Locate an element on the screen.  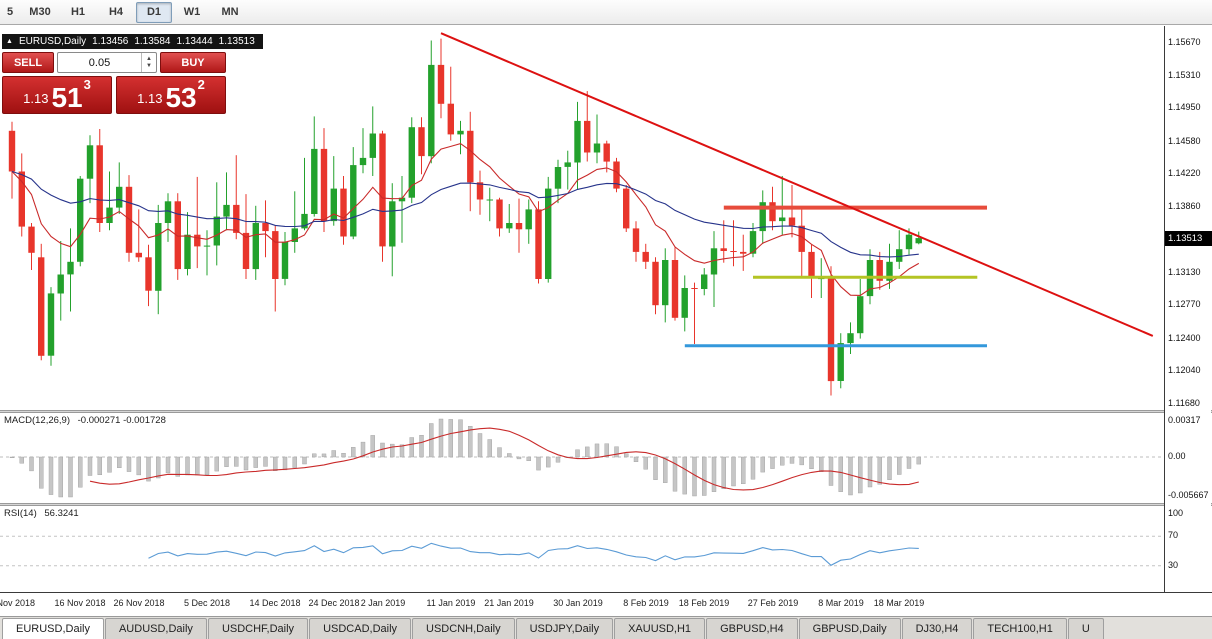
rsi-panel: RSI(14) 56.3241 is located at coordinates (582, 549).